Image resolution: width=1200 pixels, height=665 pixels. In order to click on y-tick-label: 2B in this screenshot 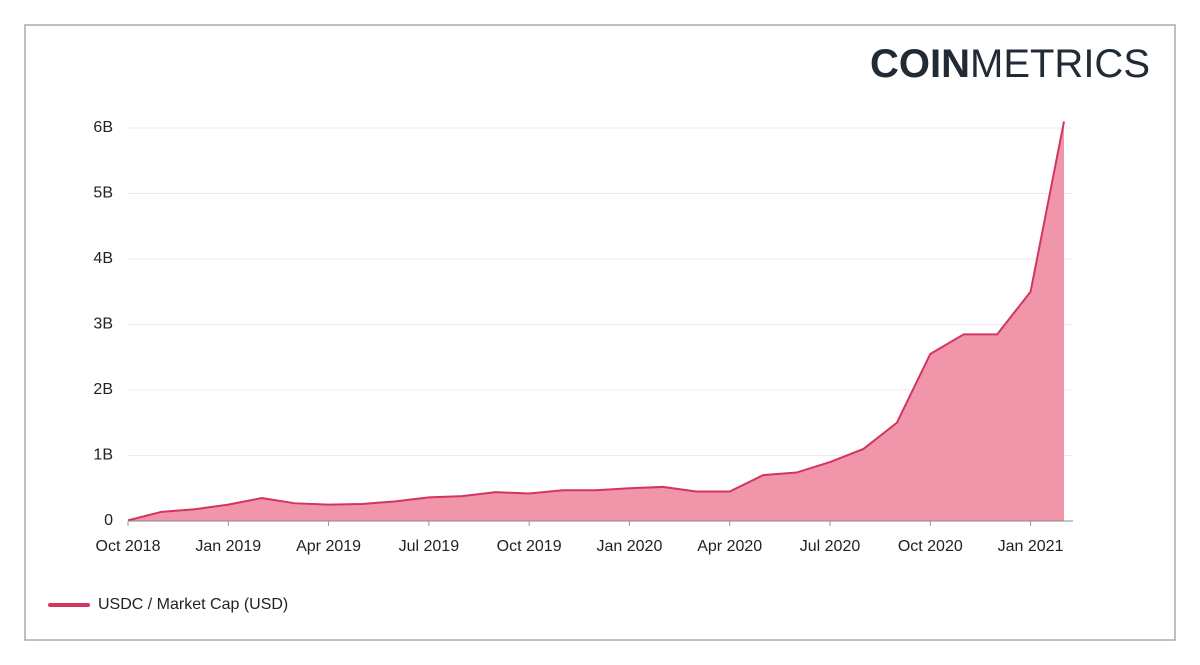, I will do `click(103, 389)`.